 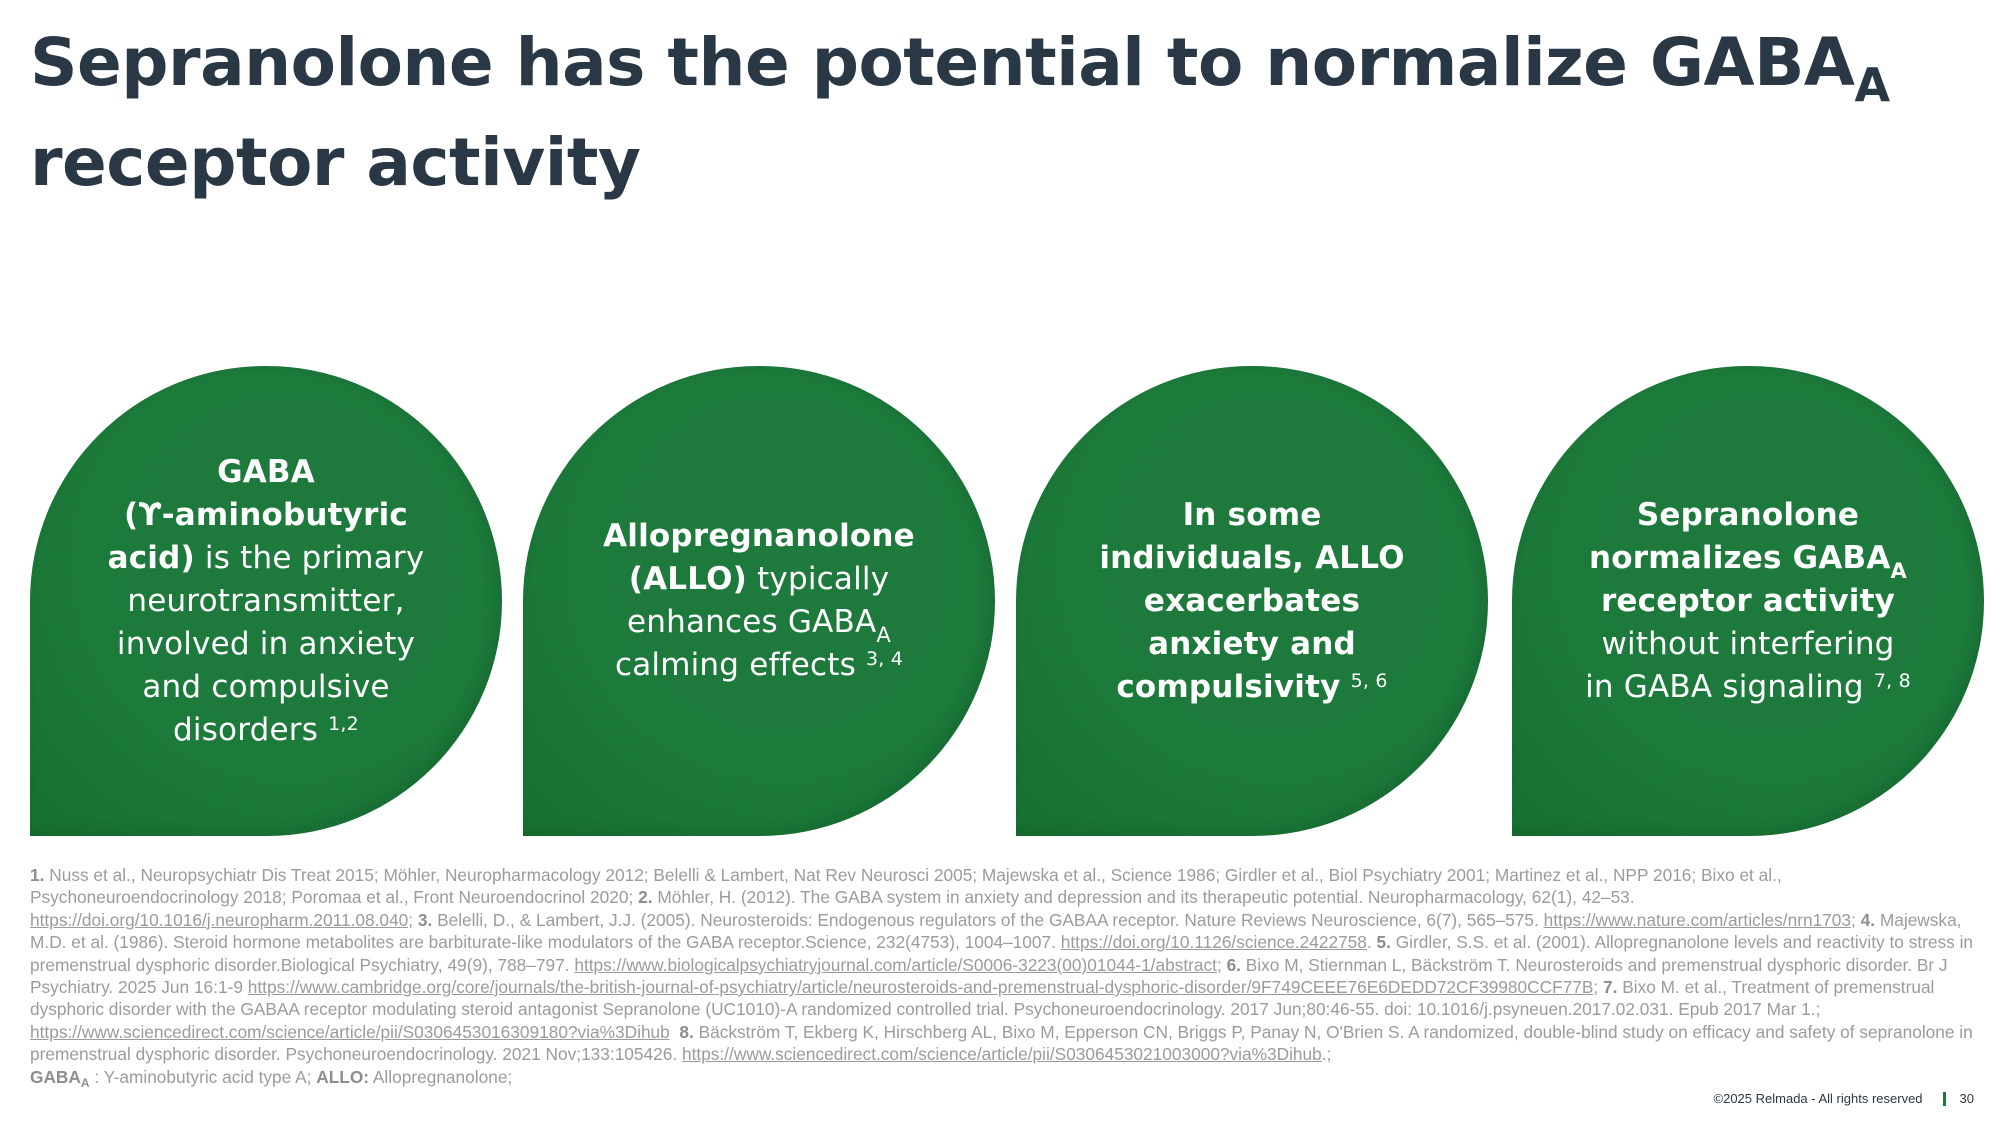 I want to click on card-sepranolone-bold1: Sepranolone normalizes GABA, so click(x=1740, y=536).